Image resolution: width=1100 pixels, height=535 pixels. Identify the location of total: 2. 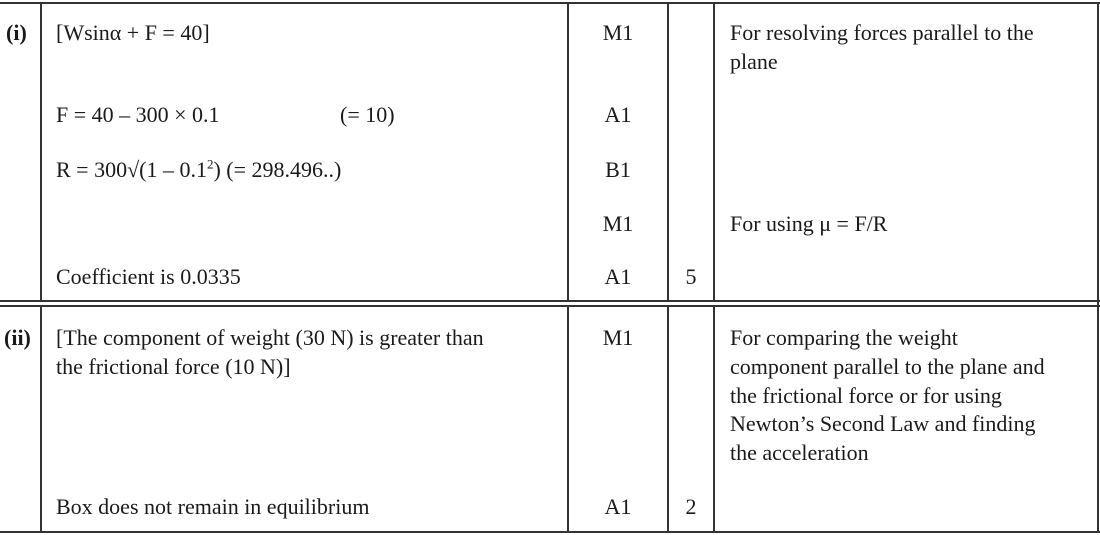
(691, 506).